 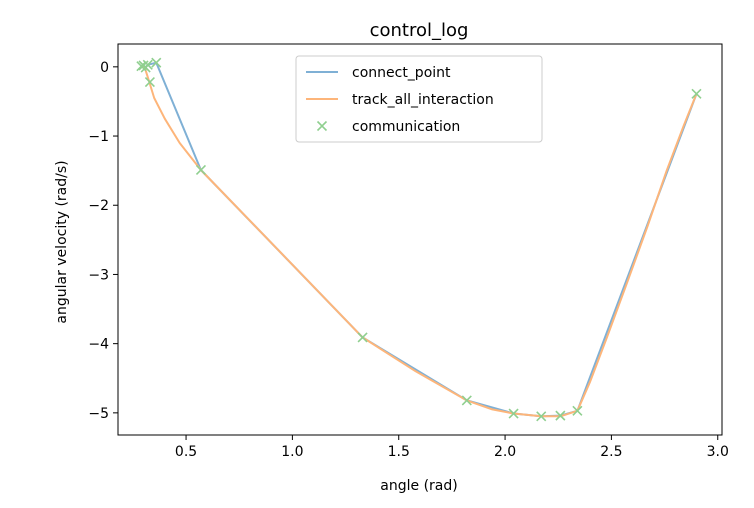 What do you see at coordinates (322, 126) in the screenshot?
I see `legend-swatch-communication` at bounding box center [322, 126].